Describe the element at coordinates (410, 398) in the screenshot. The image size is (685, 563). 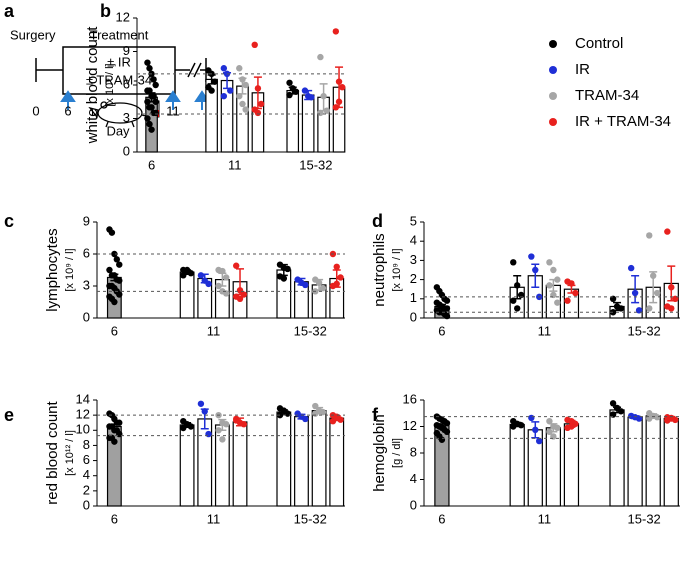
I see `y-tick-label: 16` at that location.